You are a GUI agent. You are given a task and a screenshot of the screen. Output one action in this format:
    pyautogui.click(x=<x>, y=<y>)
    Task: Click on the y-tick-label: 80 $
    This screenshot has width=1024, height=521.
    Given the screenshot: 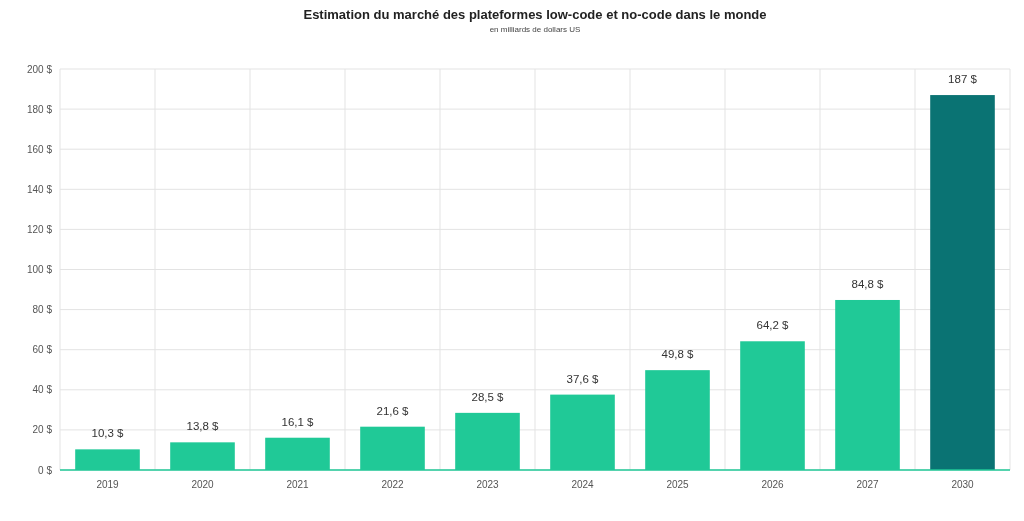 What is the action you would take?
    pyautogui.click(x=42, y=310)
    